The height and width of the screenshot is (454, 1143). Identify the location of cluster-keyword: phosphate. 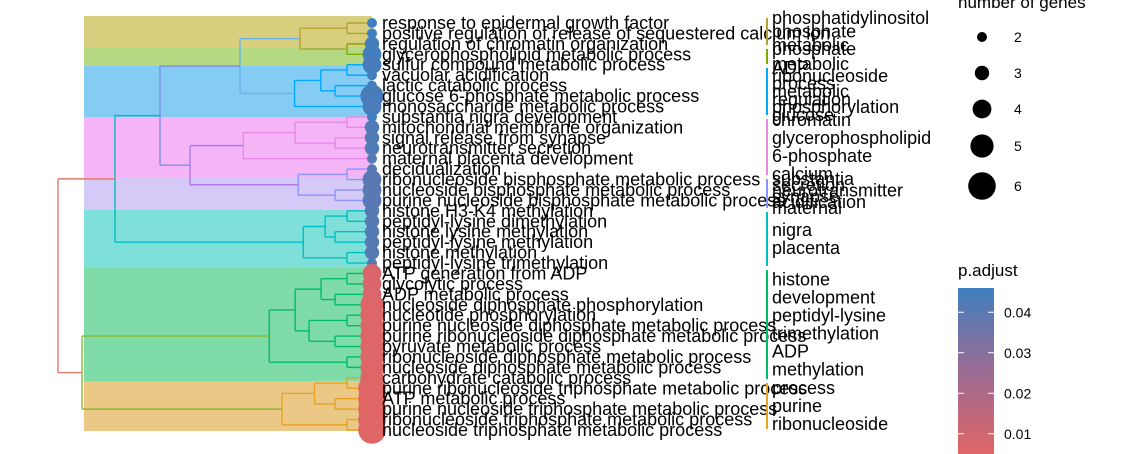
(814, 32).